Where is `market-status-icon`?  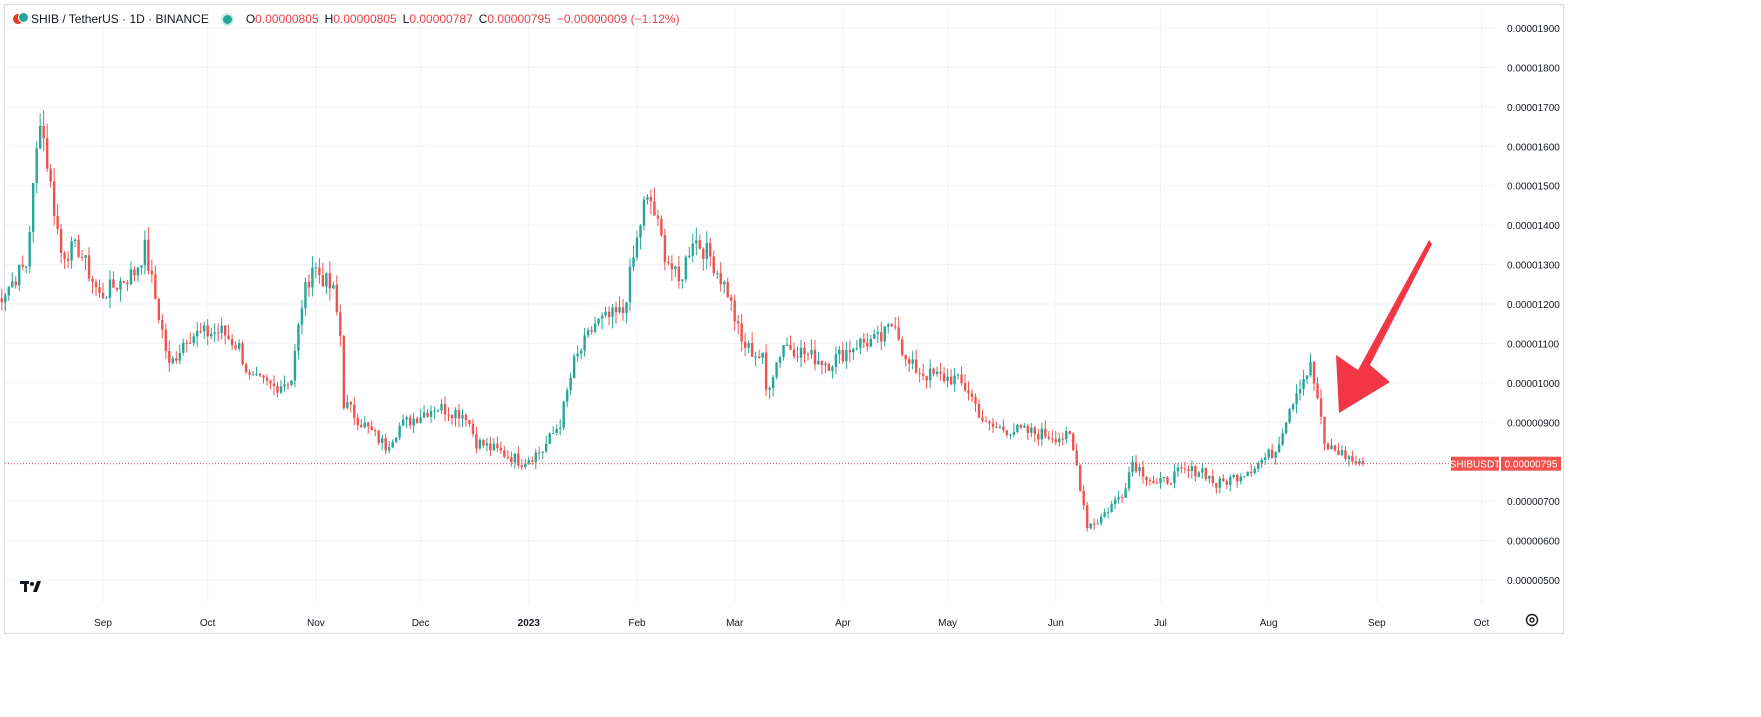 market-status-icon is located at coordinates (227, 19).